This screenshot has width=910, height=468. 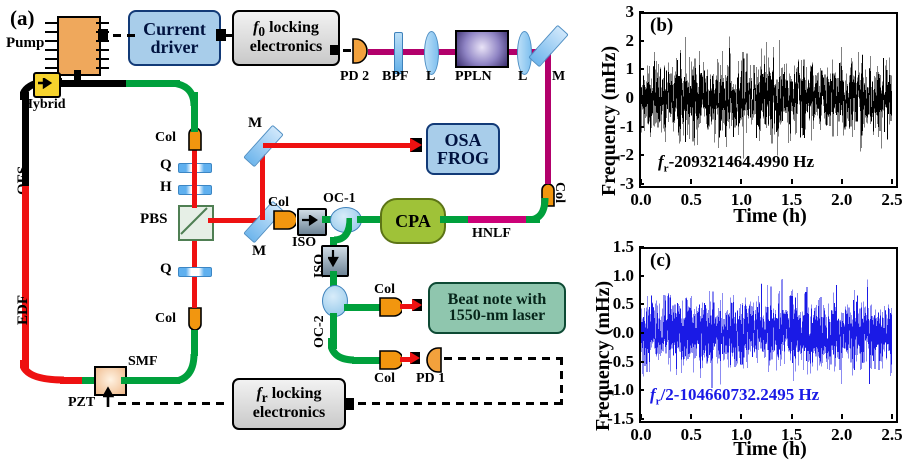 I want to click on isolator-v-arrow-icon, so click(x=333, y=259).